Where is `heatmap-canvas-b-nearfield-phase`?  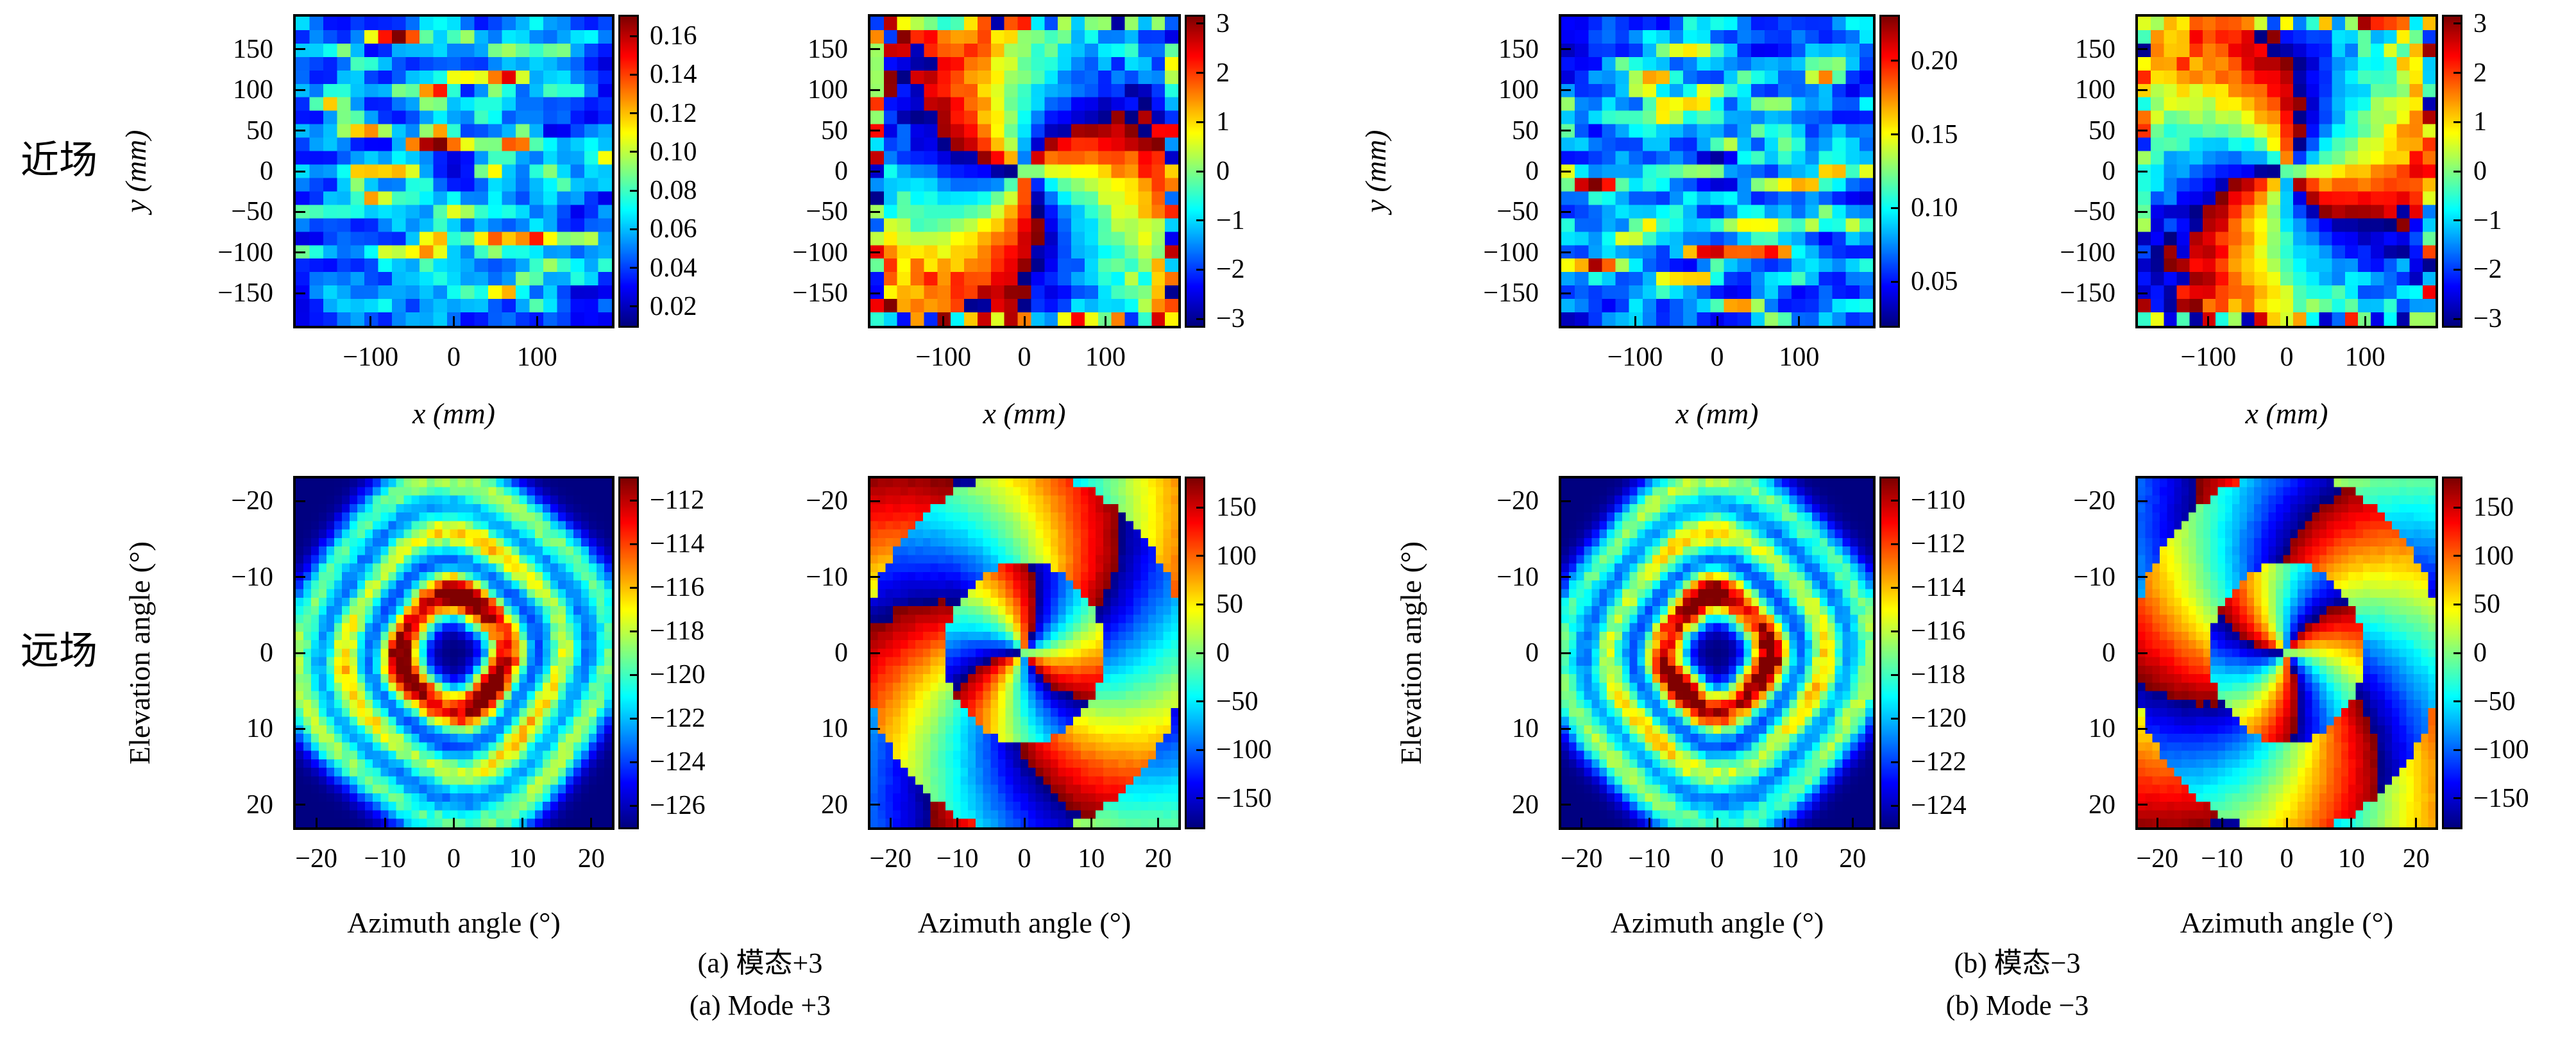
heatmap-canvas-b-nearfield-phase is located at coordinates (2287, 171).